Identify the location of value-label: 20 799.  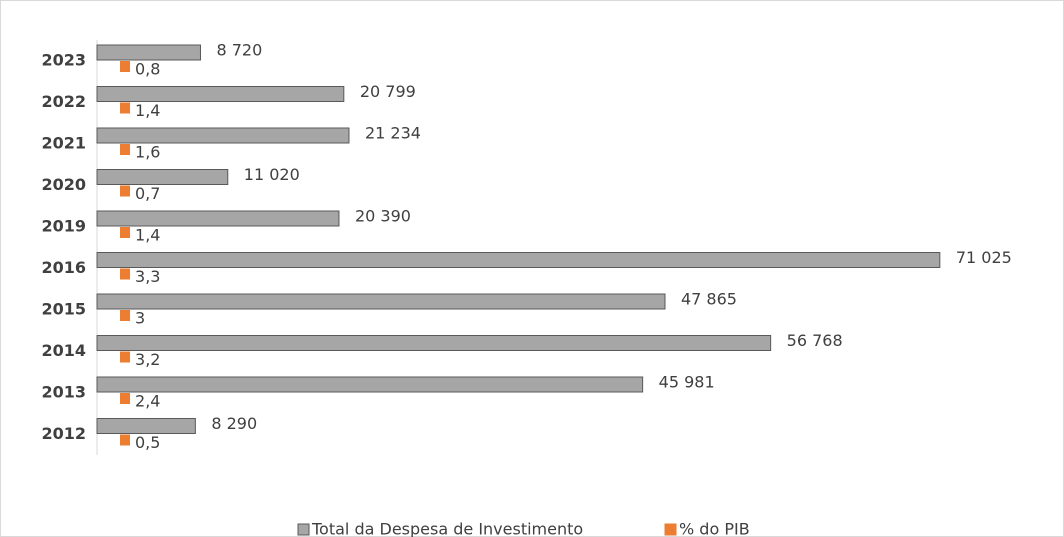
(388, 91).